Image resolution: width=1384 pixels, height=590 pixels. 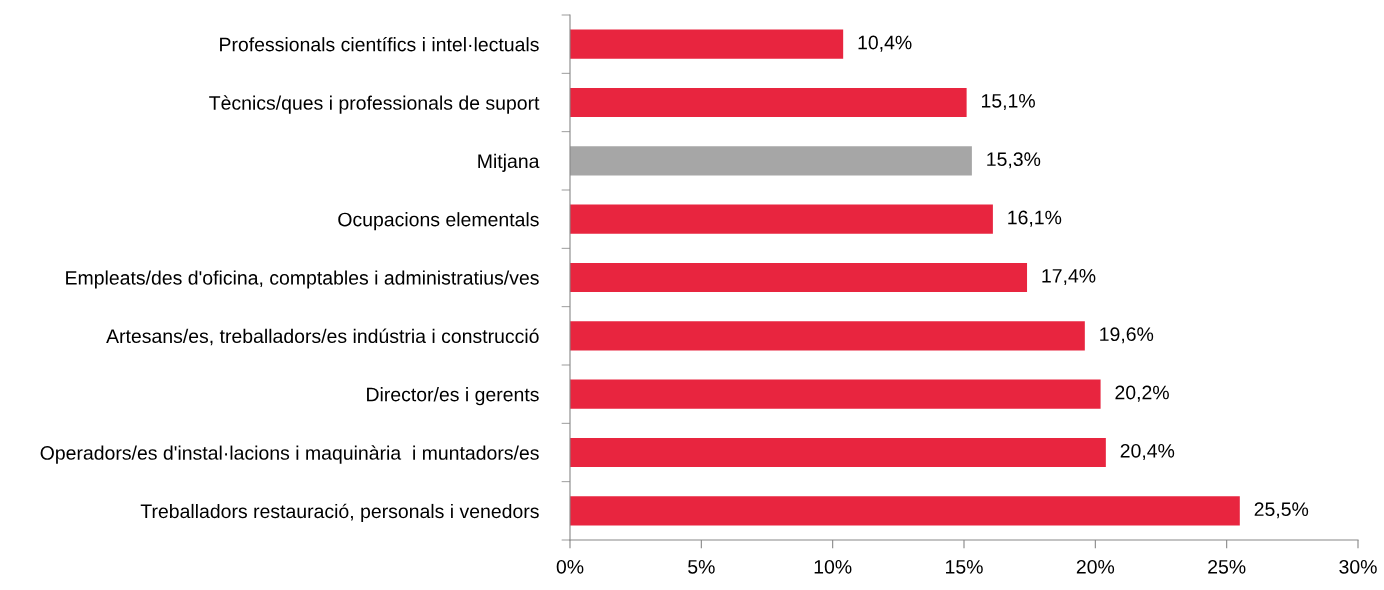 What do you see at coordinates (1008, 102) in the screenshot?
I see `data-label: 15,1%` at bounding box center [1008, 102].